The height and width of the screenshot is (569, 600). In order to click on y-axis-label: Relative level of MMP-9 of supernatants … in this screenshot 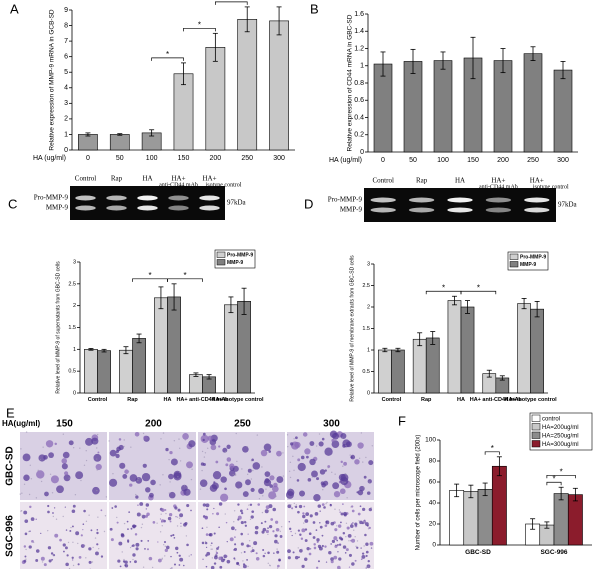, I will do `click(58, 327)`.